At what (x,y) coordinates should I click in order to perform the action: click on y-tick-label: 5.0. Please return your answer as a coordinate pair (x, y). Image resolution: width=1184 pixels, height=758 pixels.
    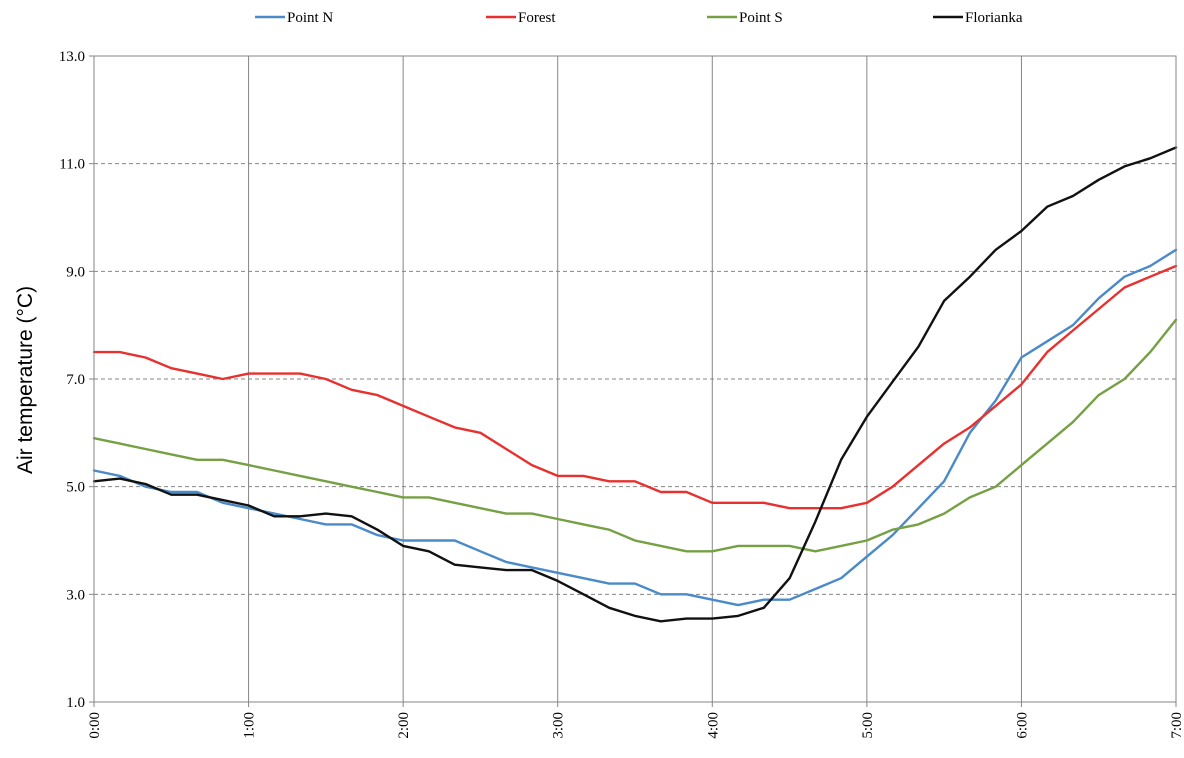
    Looking at the image, I should click on (75, 488).